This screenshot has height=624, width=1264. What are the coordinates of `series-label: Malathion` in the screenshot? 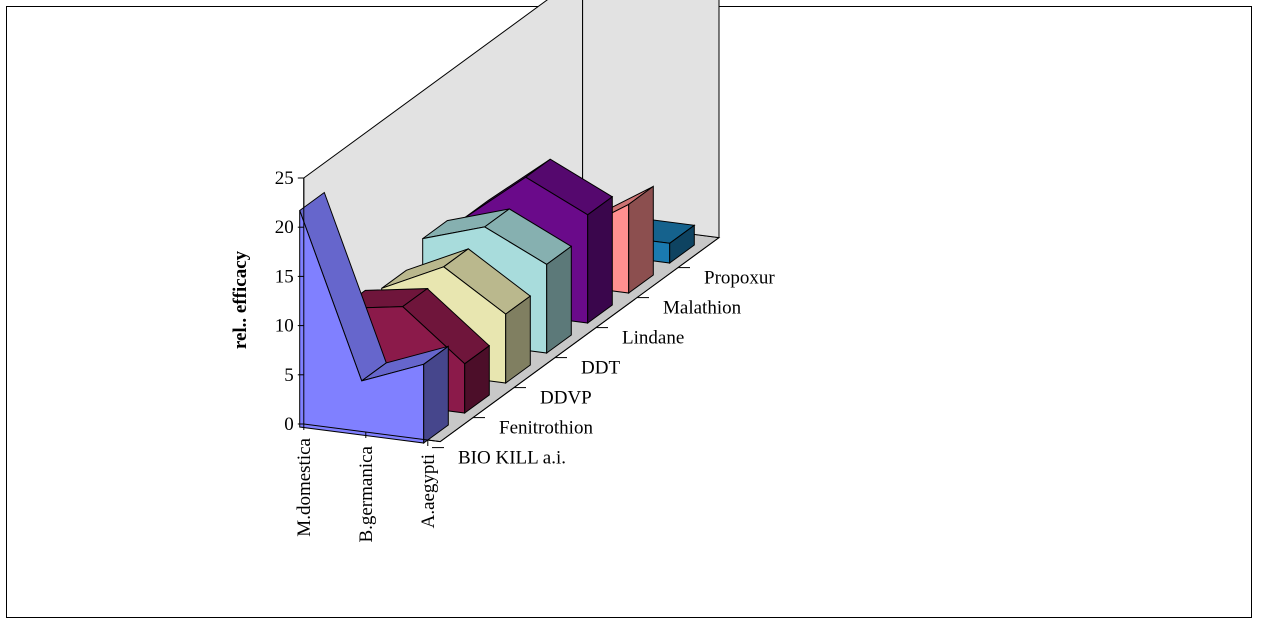 It's located at (702, 308).